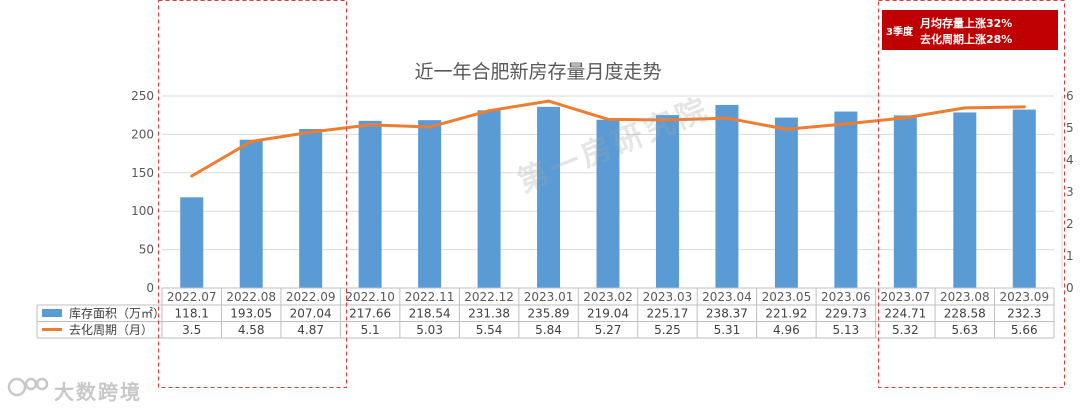 This screenshot has height=410, width=1080. I want to click on callout-line-2: 去化周期上涨28%, so click(966, 39).